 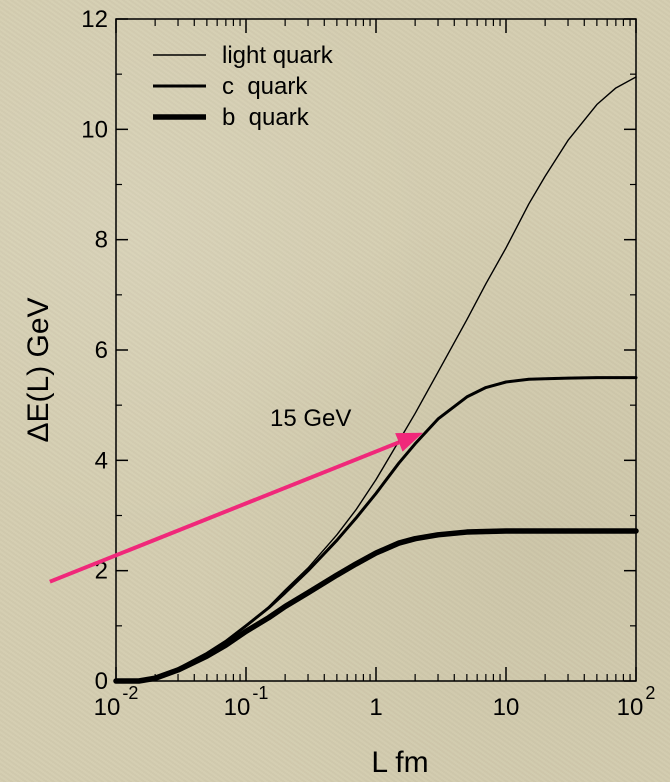 I want to click on arrow-head, so click(x=409, y=442).